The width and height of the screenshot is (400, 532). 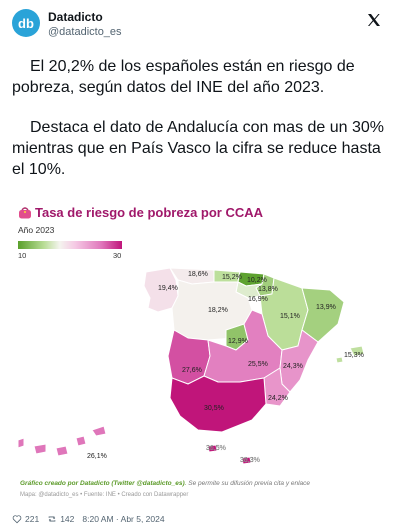 I want to click on region-baleares, so click(x=357, y=351).